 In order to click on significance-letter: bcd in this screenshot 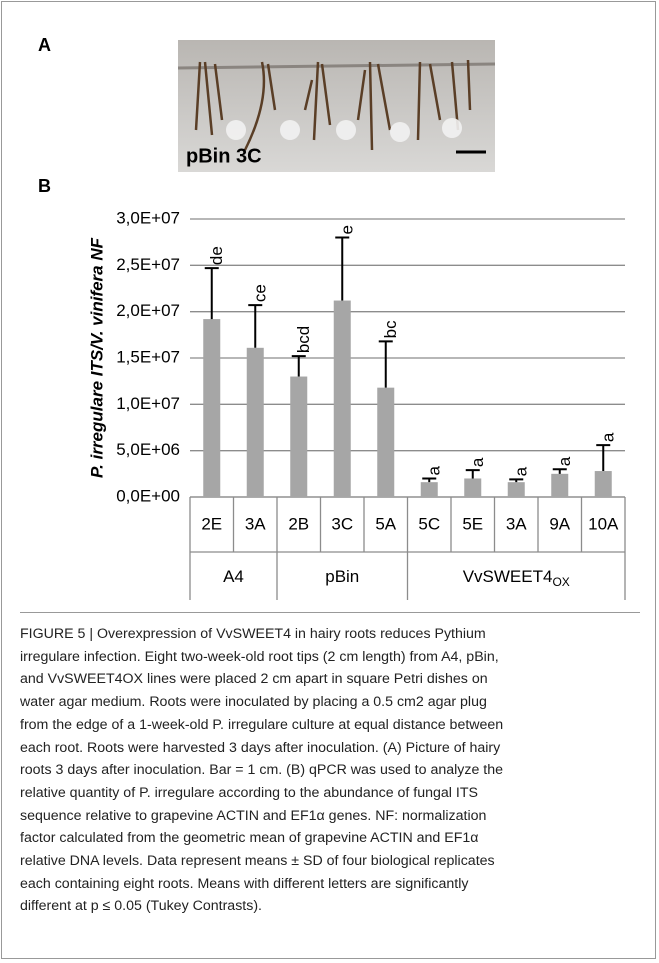, I will do `click(303, 339)`.